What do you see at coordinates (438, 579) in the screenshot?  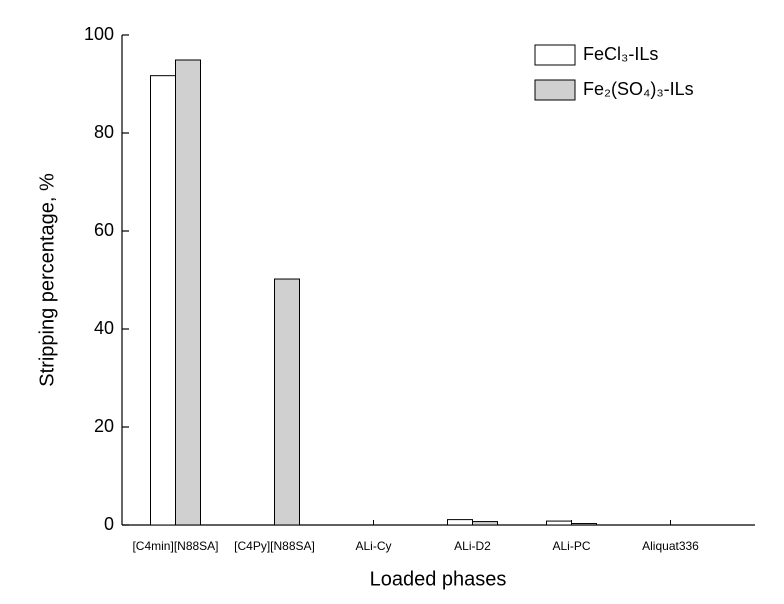 I see `x-axis-label: Loaded phases` at bounding box center [438, 579].